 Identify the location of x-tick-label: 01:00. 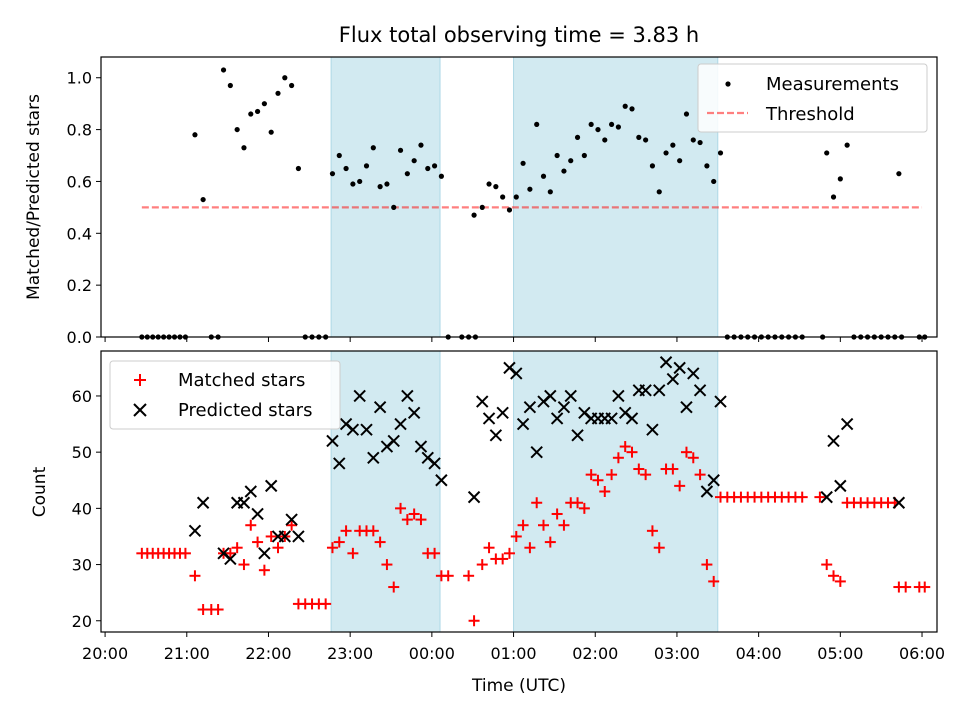
(513, 653).